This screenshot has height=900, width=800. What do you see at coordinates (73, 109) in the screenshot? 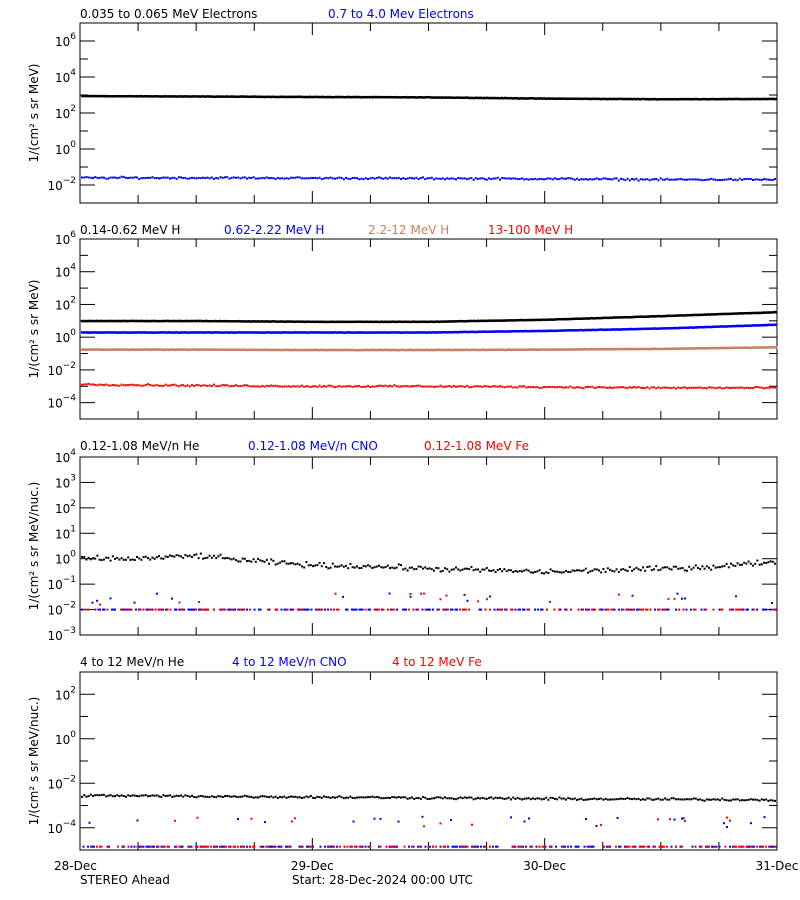
I see `y-tick-exponent: 2` at bounding box center [73, 109].